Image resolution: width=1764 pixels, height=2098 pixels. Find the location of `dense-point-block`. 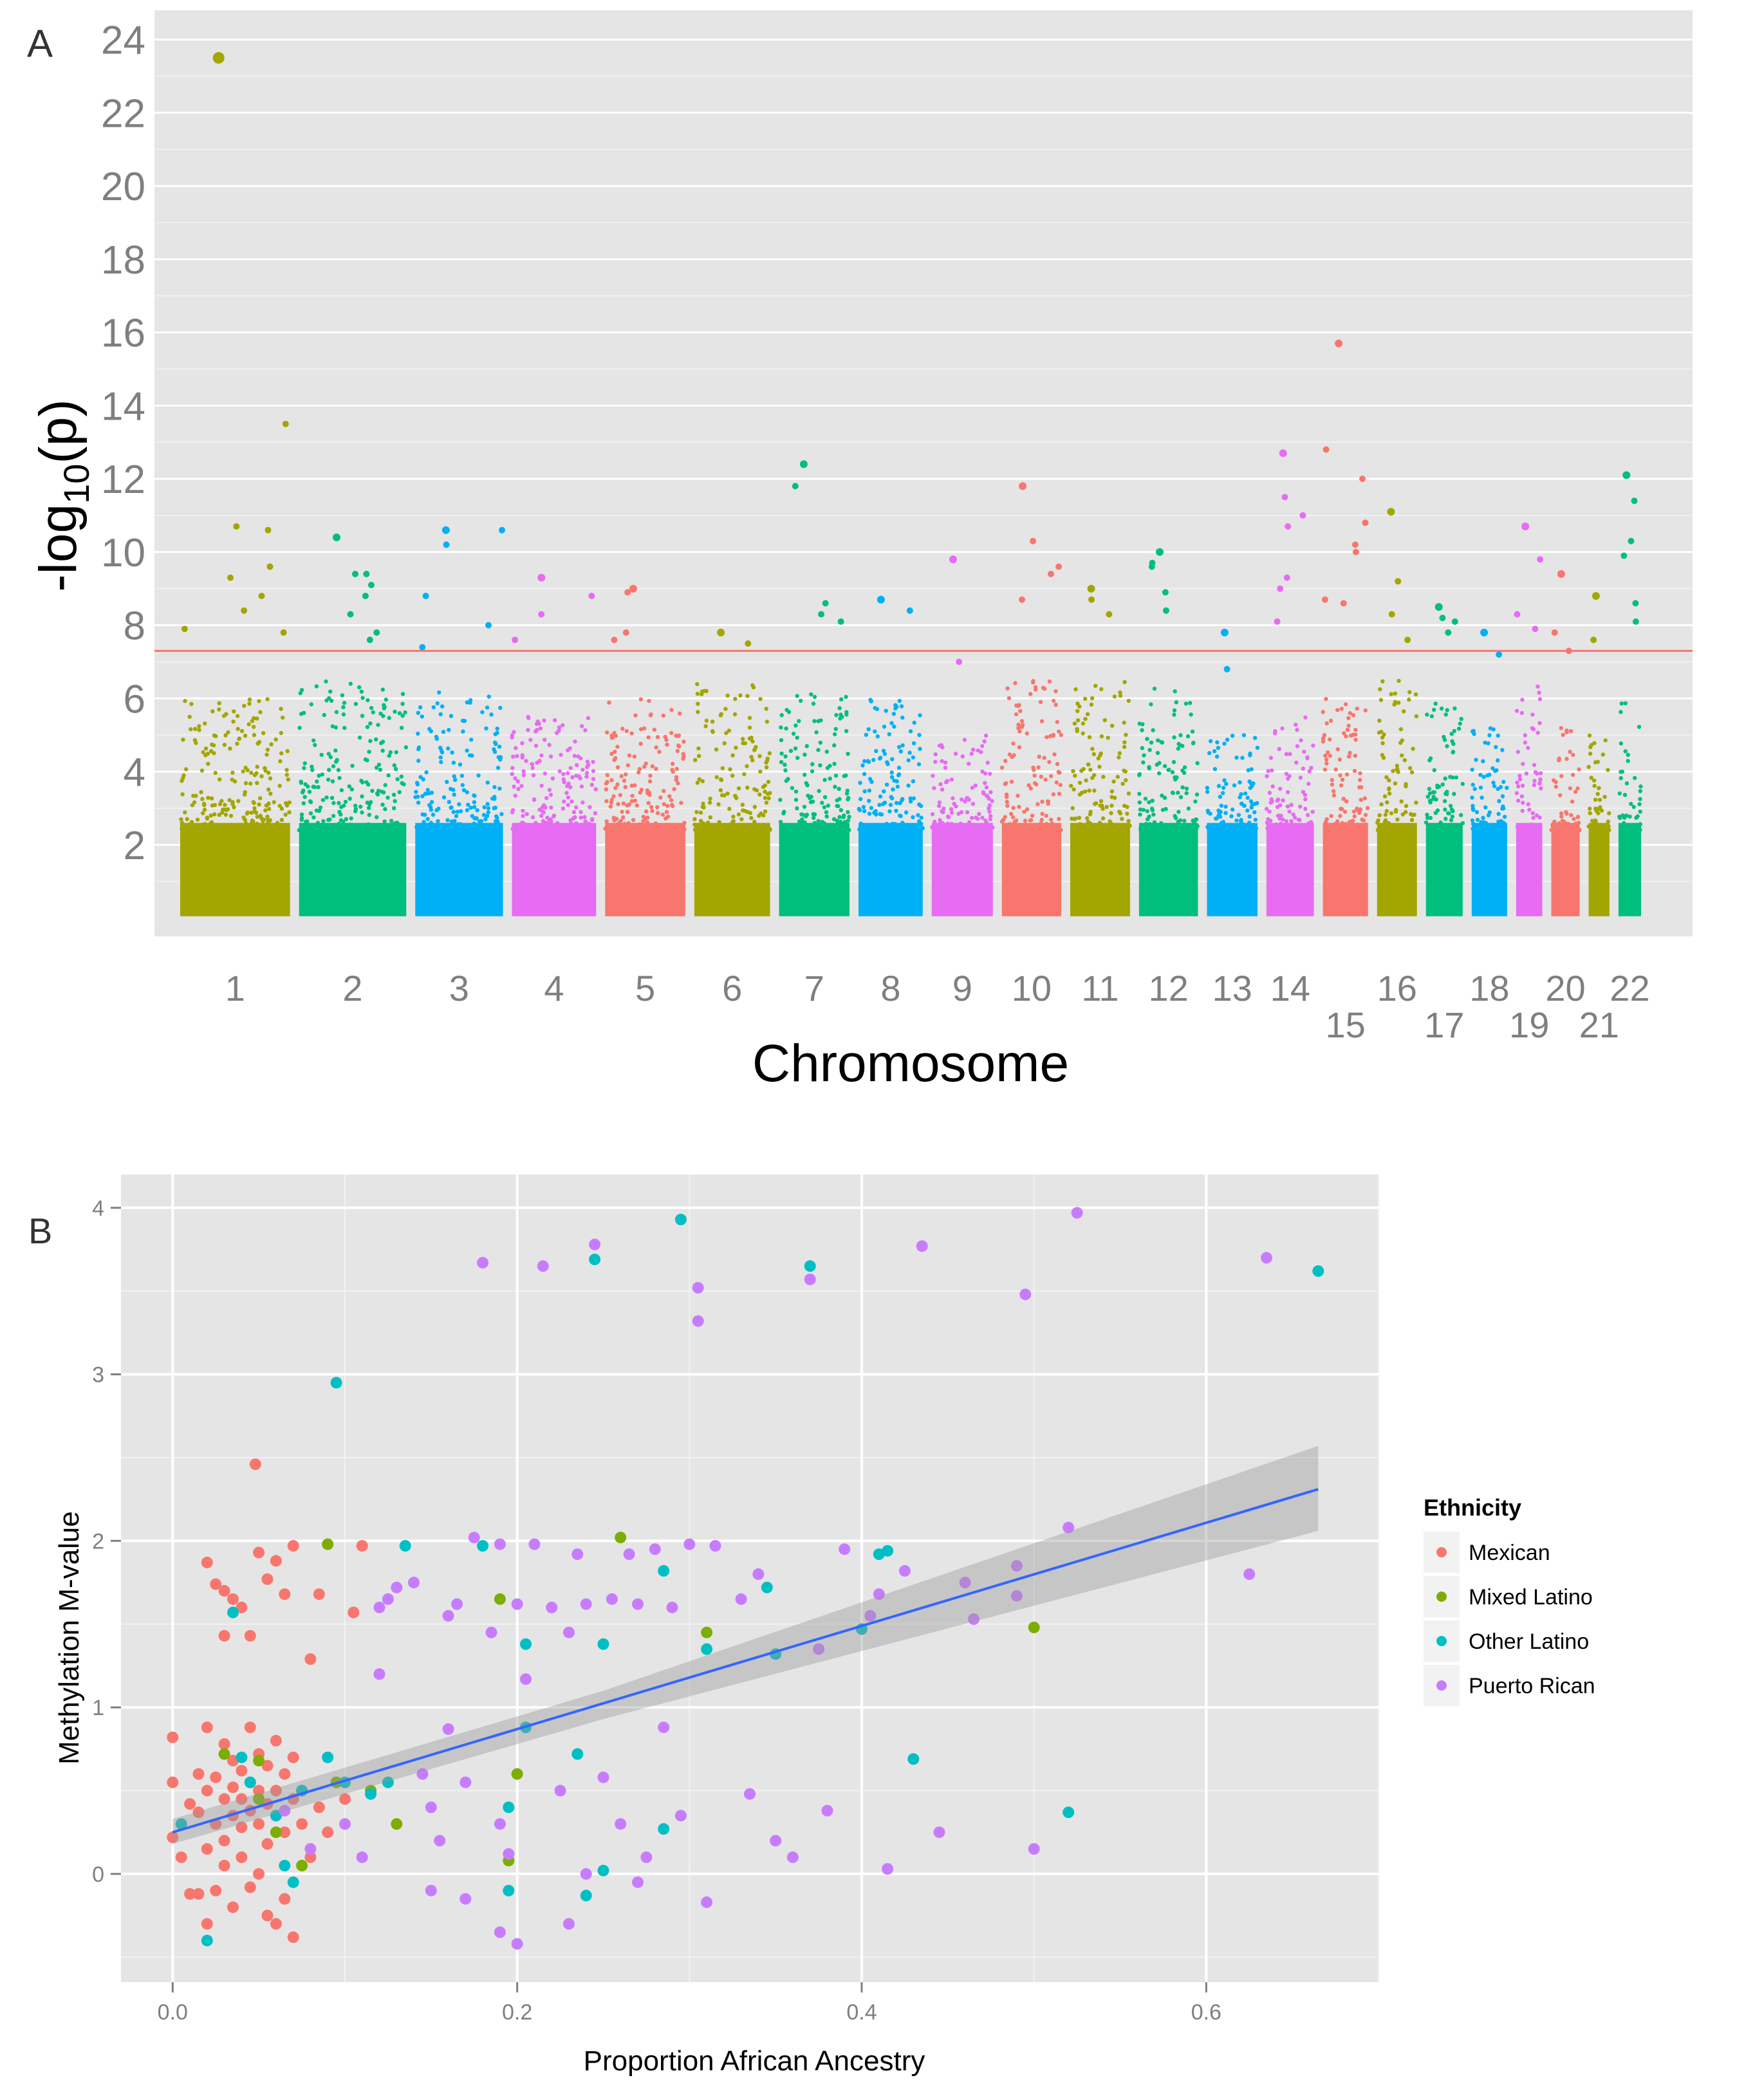

dense-point-block is located at coordinates (814, 869).